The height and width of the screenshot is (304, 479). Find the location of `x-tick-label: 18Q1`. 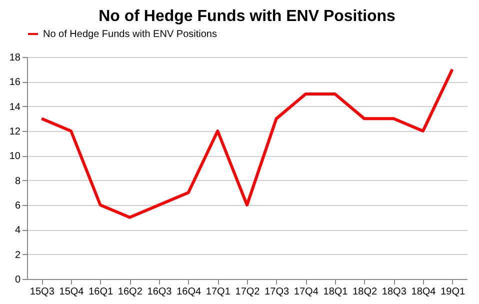

x-tick-label: 18Q1 is located at coordinates (335, 292).